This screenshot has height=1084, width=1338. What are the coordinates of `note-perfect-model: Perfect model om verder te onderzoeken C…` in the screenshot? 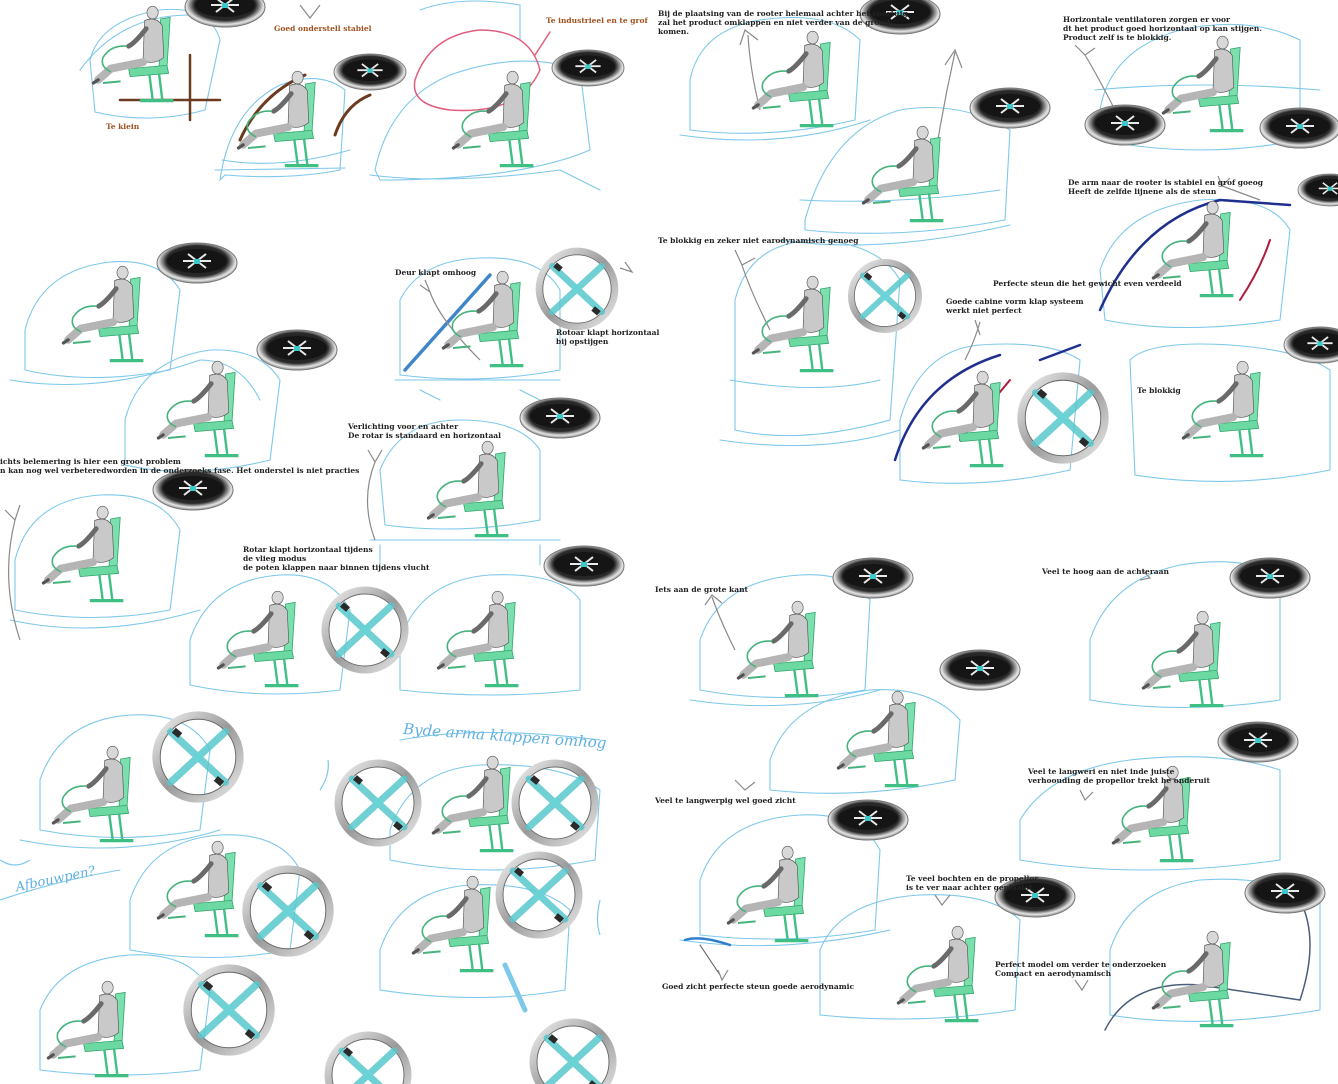 It's located at (1081, 969).